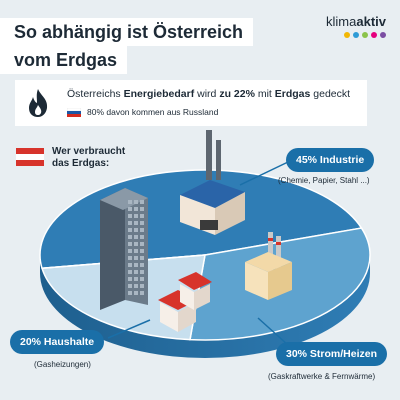 The width and height of the screenshot is (400, 400). Describe the element at coordinates (324, 180) in the screenshot. I see `note-industrie: (Chemie, Papier, Stahl ...)` at that location.